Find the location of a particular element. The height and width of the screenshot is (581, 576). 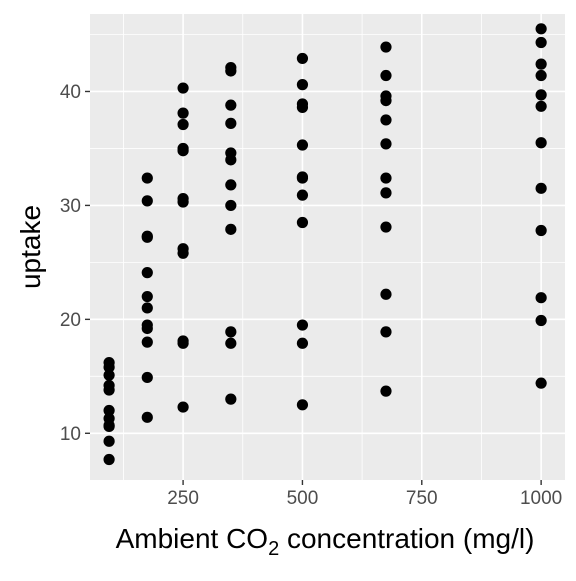

y-axis-label: uptake is located at coordinates (30, 247).